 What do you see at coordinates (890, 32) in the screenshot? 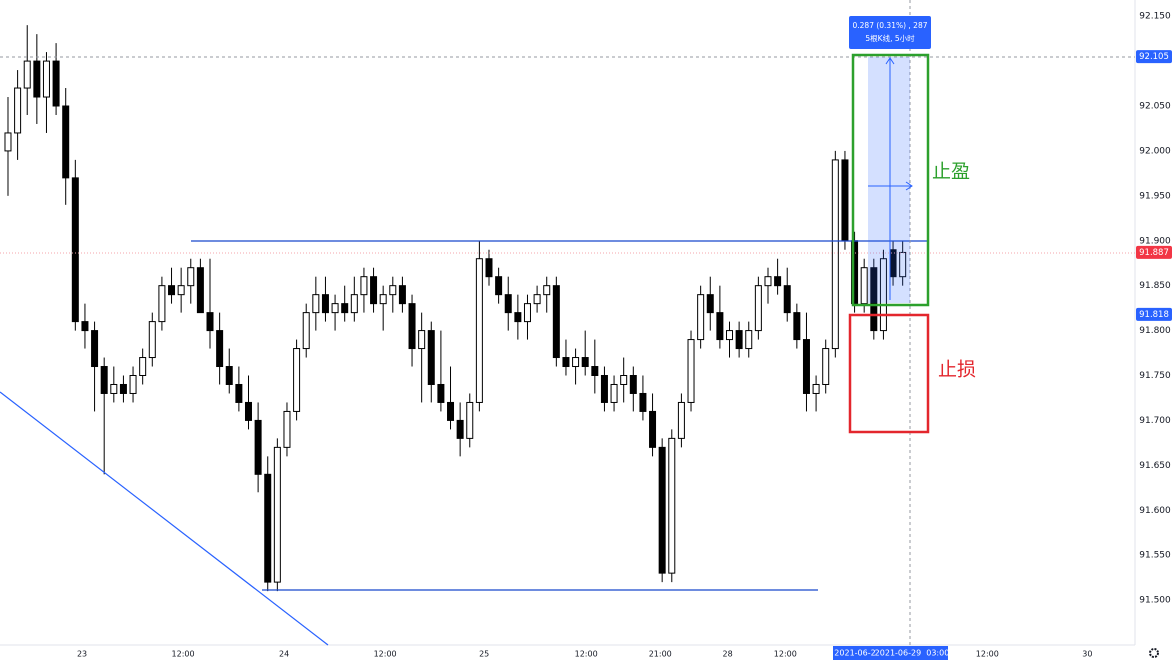
I see `measure-tooltip` at bounding box center [890, 32].